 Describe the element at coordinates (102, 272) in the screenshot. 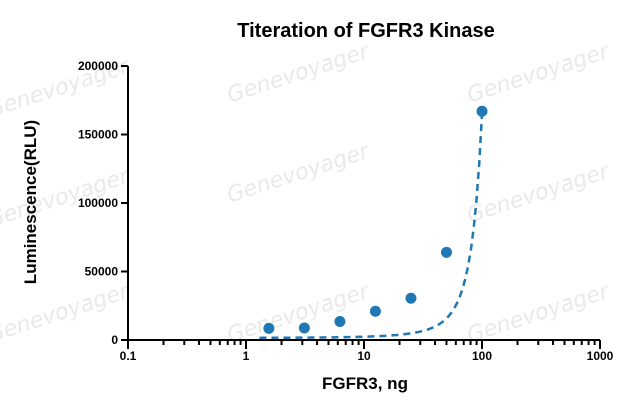

I see `y-tick-label: 50000` at that location.